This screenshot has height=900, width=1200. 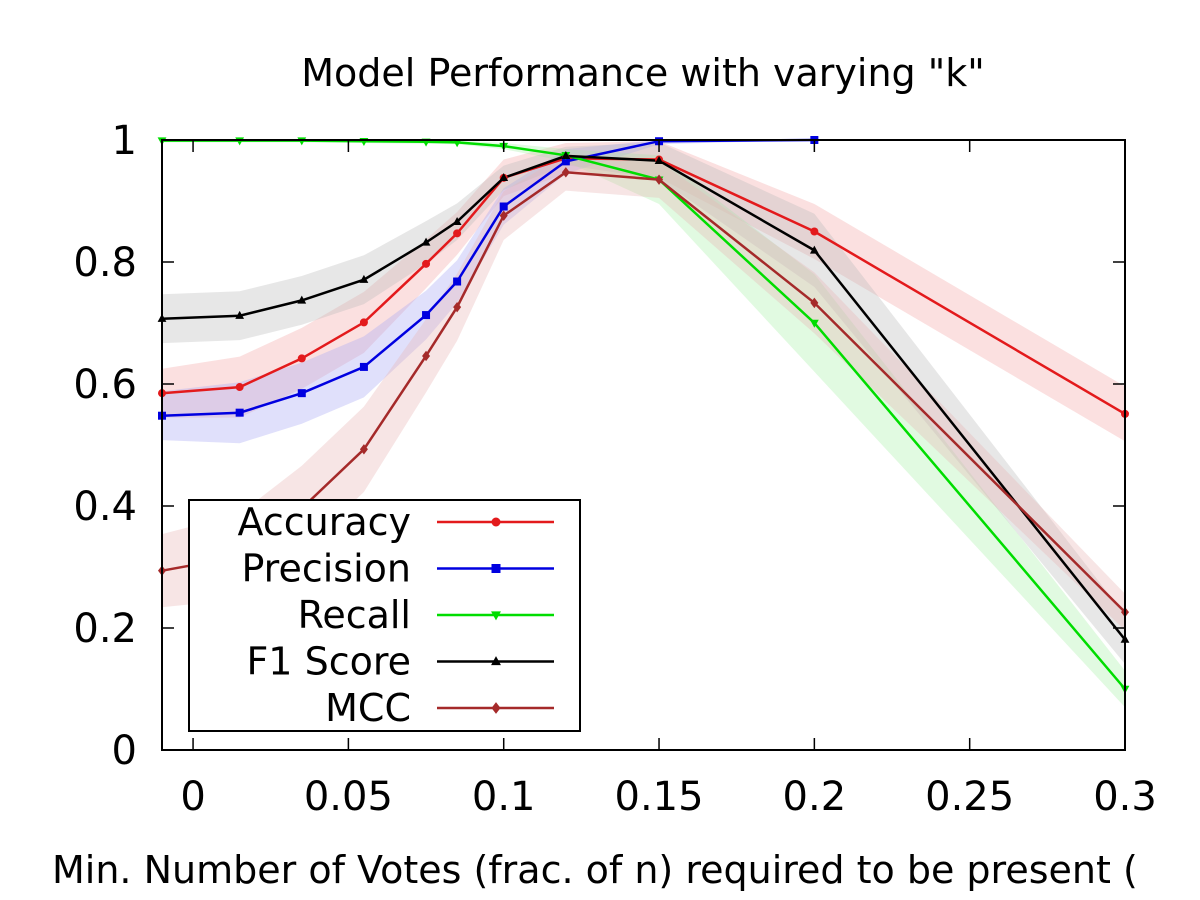 I want to click on legend-label-precision: Precision, so click(x=326, y=569).